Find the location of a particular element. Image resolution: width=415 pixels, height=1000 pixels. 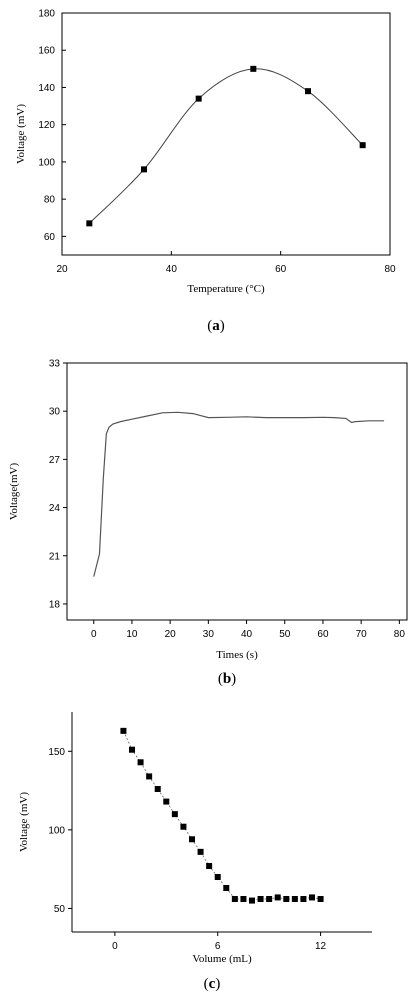

y-tick-label: 21 is located at coordinates (55, 556).